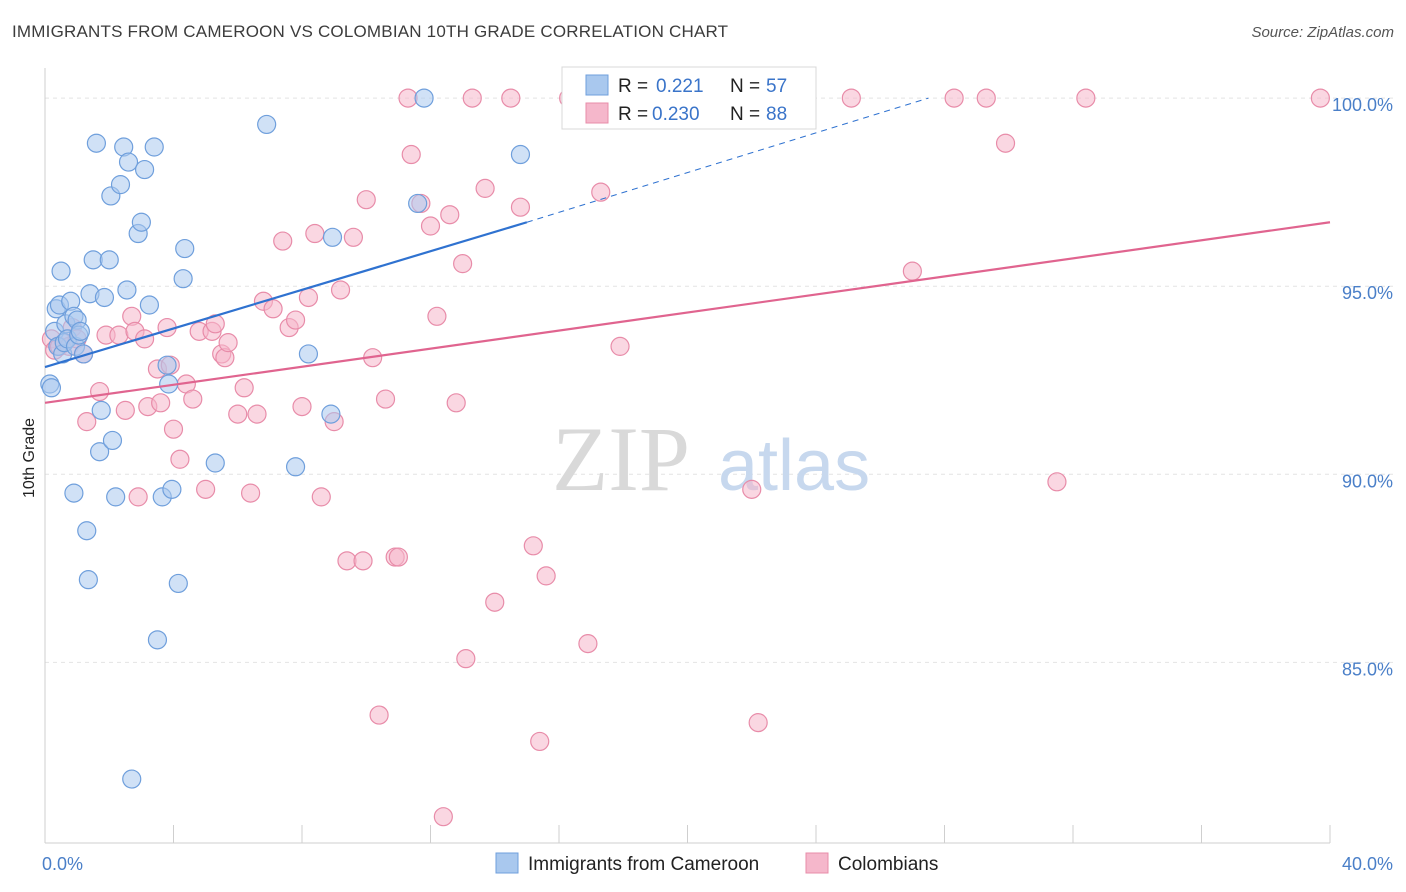 The width and height of the screenshot is (1406, 892). Describe the element at coordinates (1367, 293) in the screenshot. I see `y-tick-label: 95.0%` at that location.